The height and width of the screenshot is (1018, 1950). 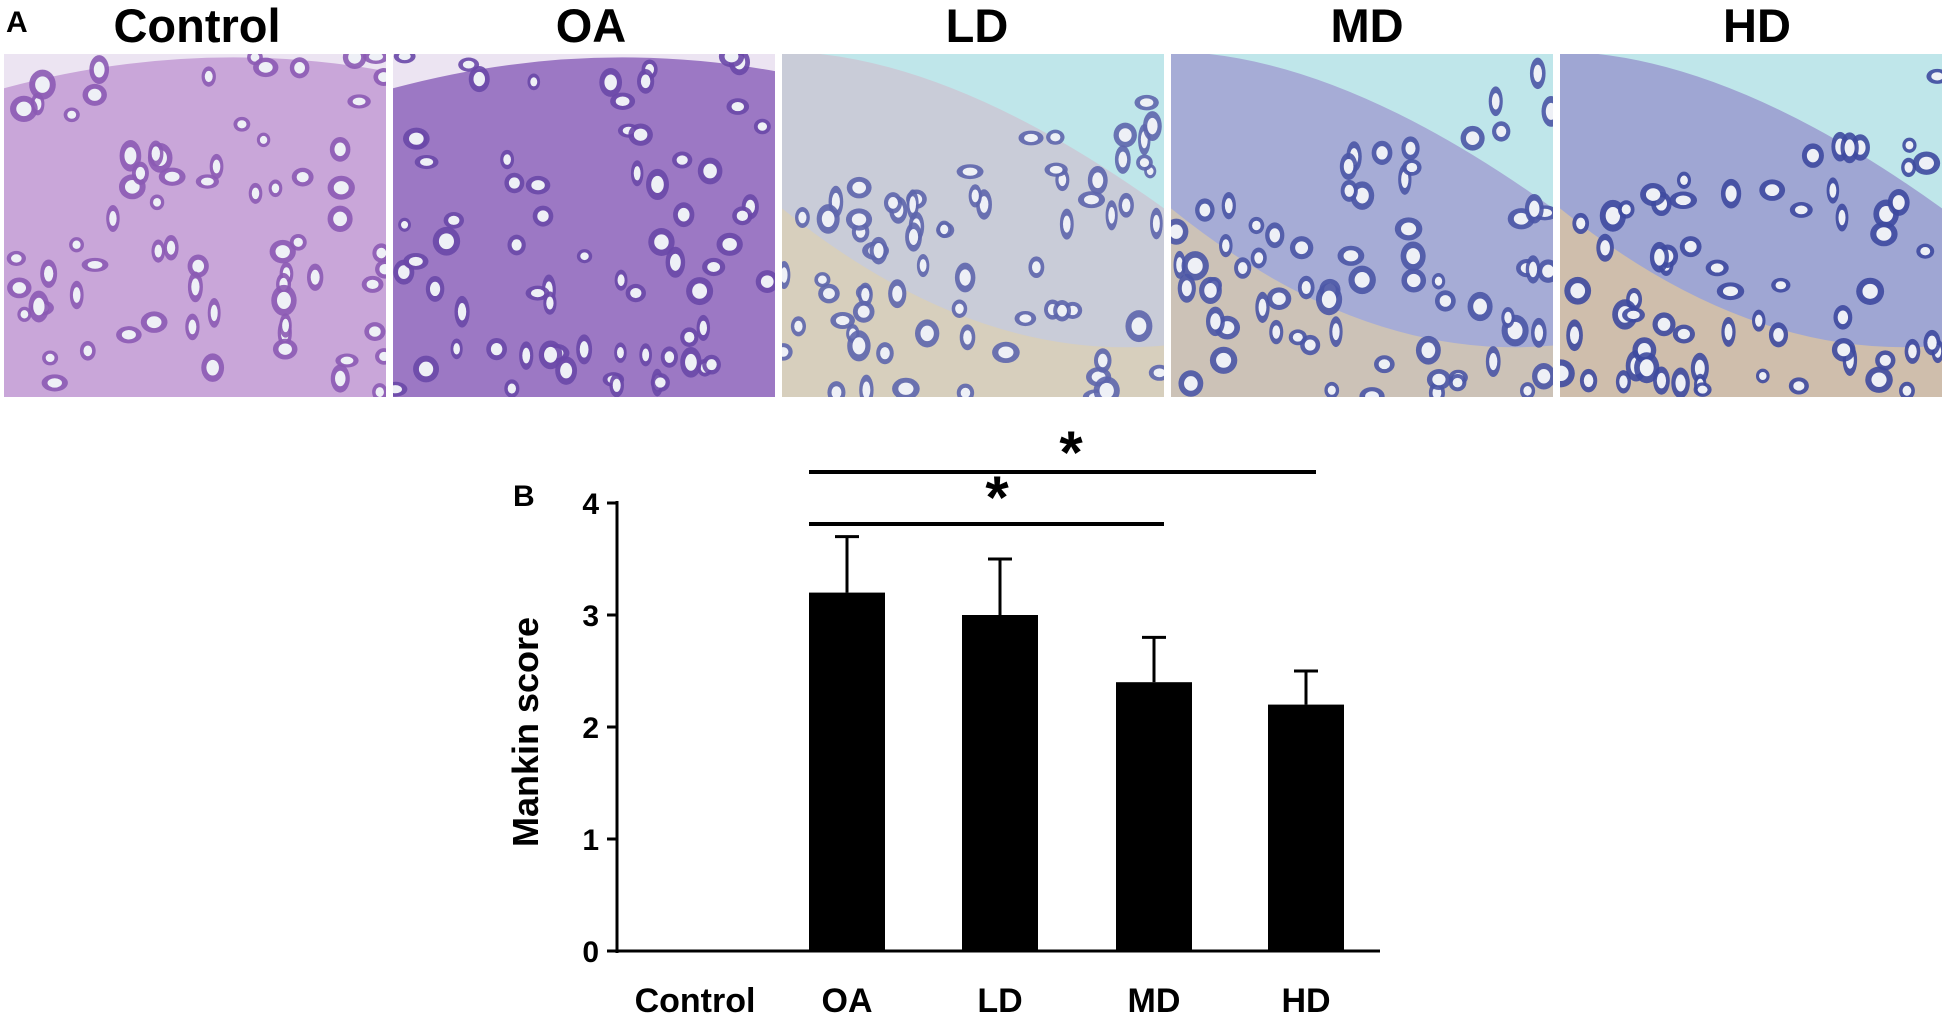 I want to click on micrograph-title-ld: LD, so click(x=977, y=26).